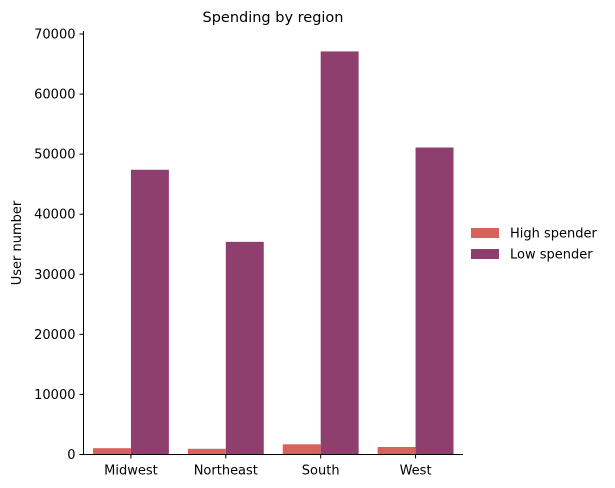  Describe the element at coordinates (244, 348) in the screenshot. I see `bar-low-spender-northeast` at that location.